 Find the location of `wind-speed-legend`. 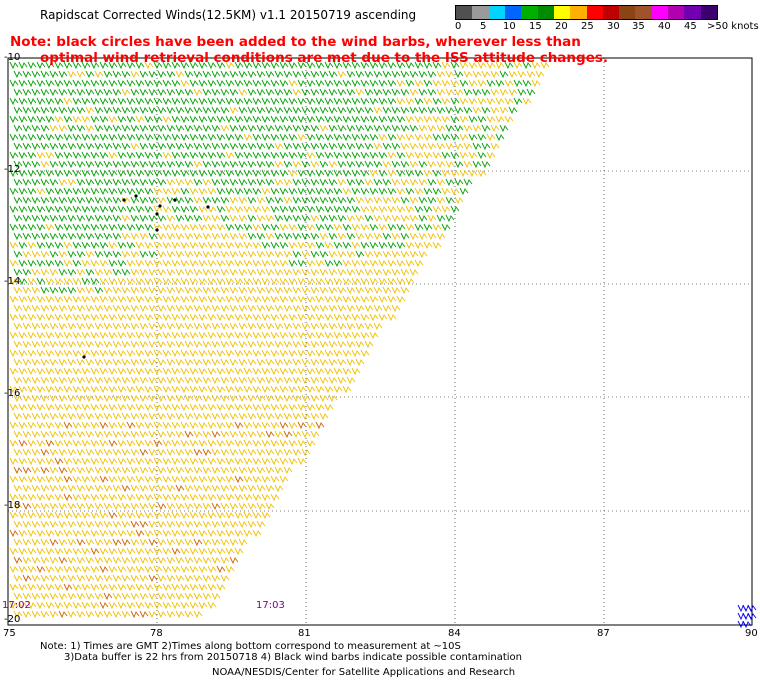

wind-speed-legend is located at coordinates (586, 12).